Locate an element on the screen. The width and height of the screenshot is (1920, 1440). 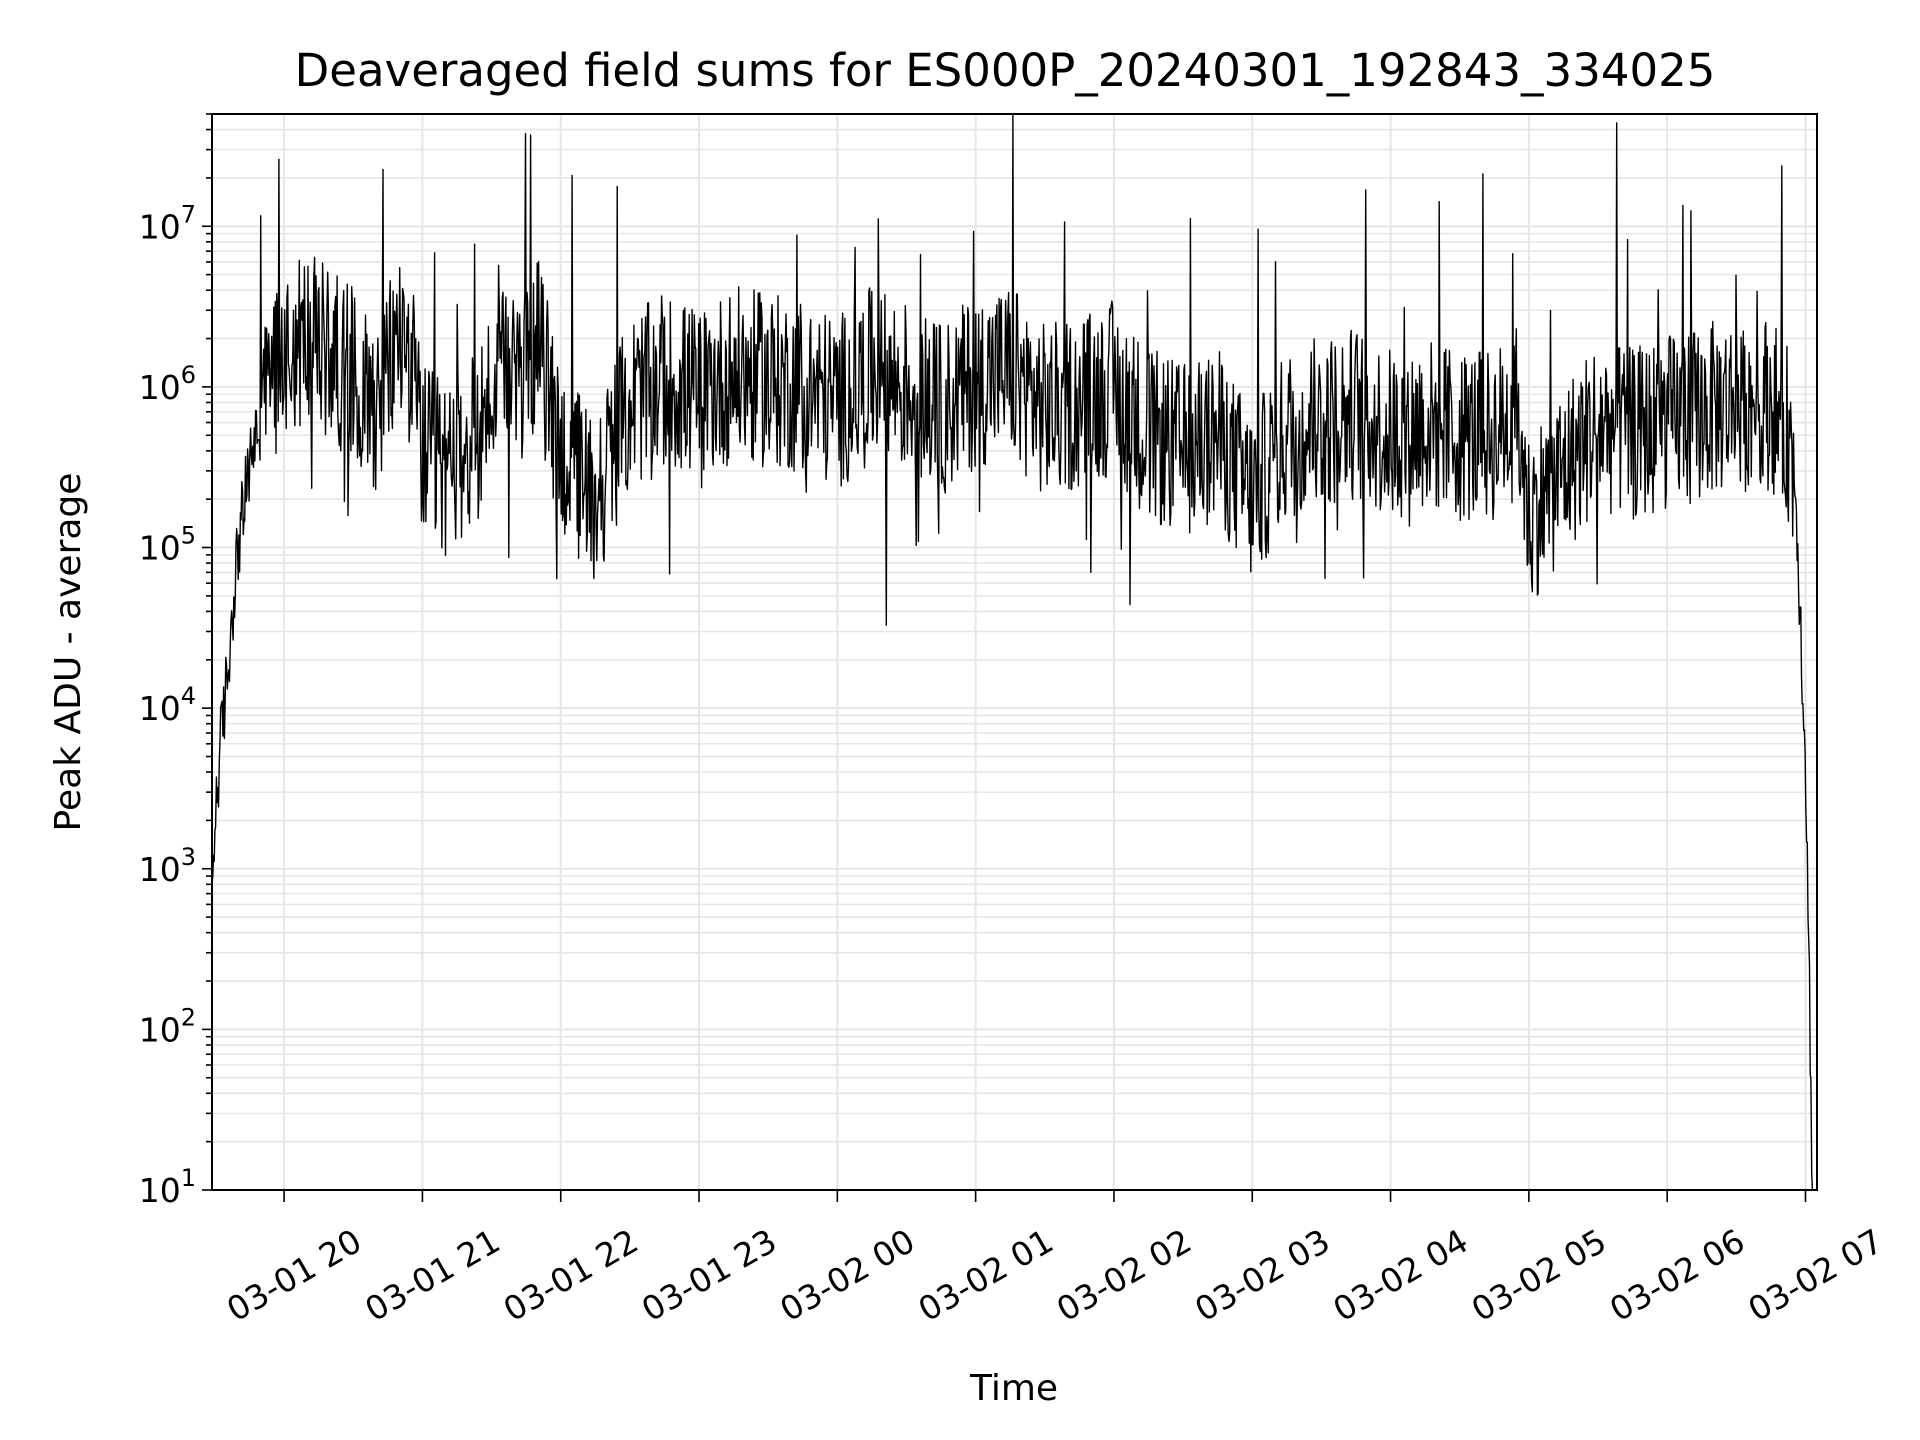
y-tick-label: 10⁷ is located at coordinates (167, 223).